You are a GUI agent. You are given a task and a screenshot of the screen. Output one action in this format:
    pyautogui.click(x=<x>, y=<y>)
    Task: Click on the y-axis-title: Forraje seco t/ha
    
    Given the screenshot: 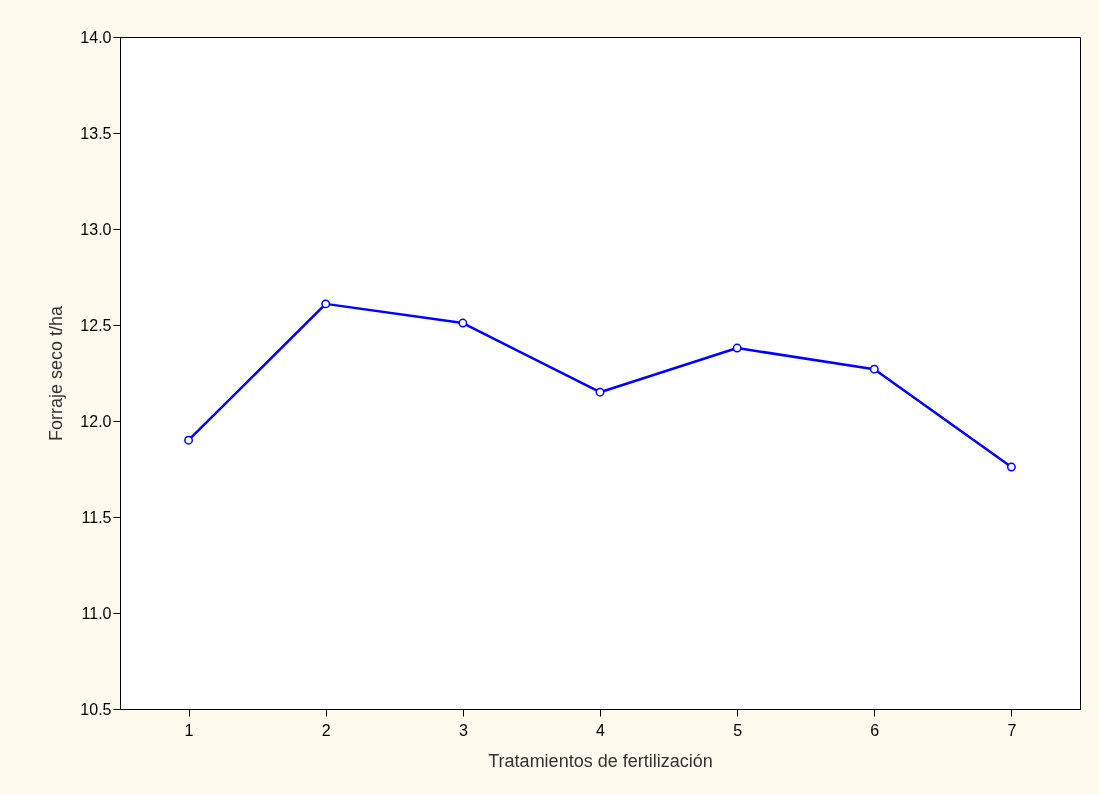 What is the action you would take?
    pyautogui.click(x=56, y=373)
    